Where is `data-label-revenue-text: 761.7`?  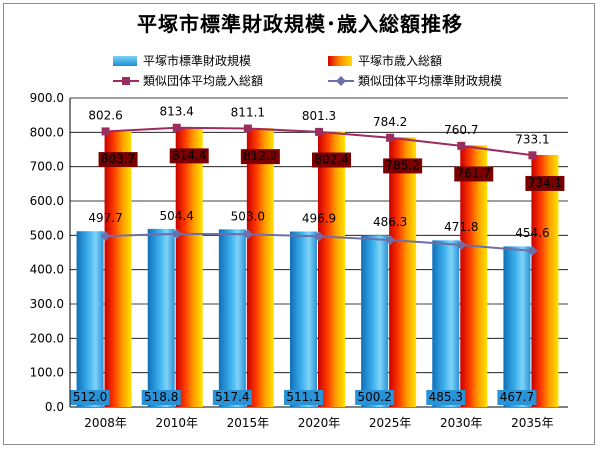
data-label-revenue-text: 761.7 is located at coordinates (474, 173).